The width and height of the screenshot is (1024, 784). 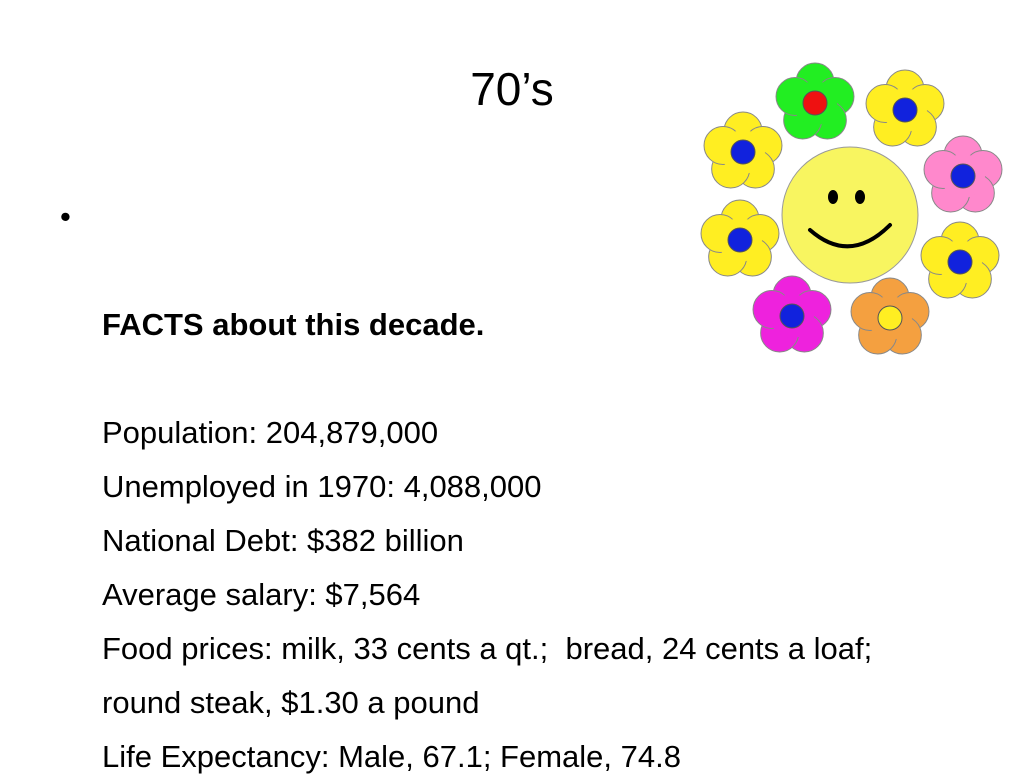 I want to click on fact-line: National Debt: $382 billion, so click(x=283, y=540).